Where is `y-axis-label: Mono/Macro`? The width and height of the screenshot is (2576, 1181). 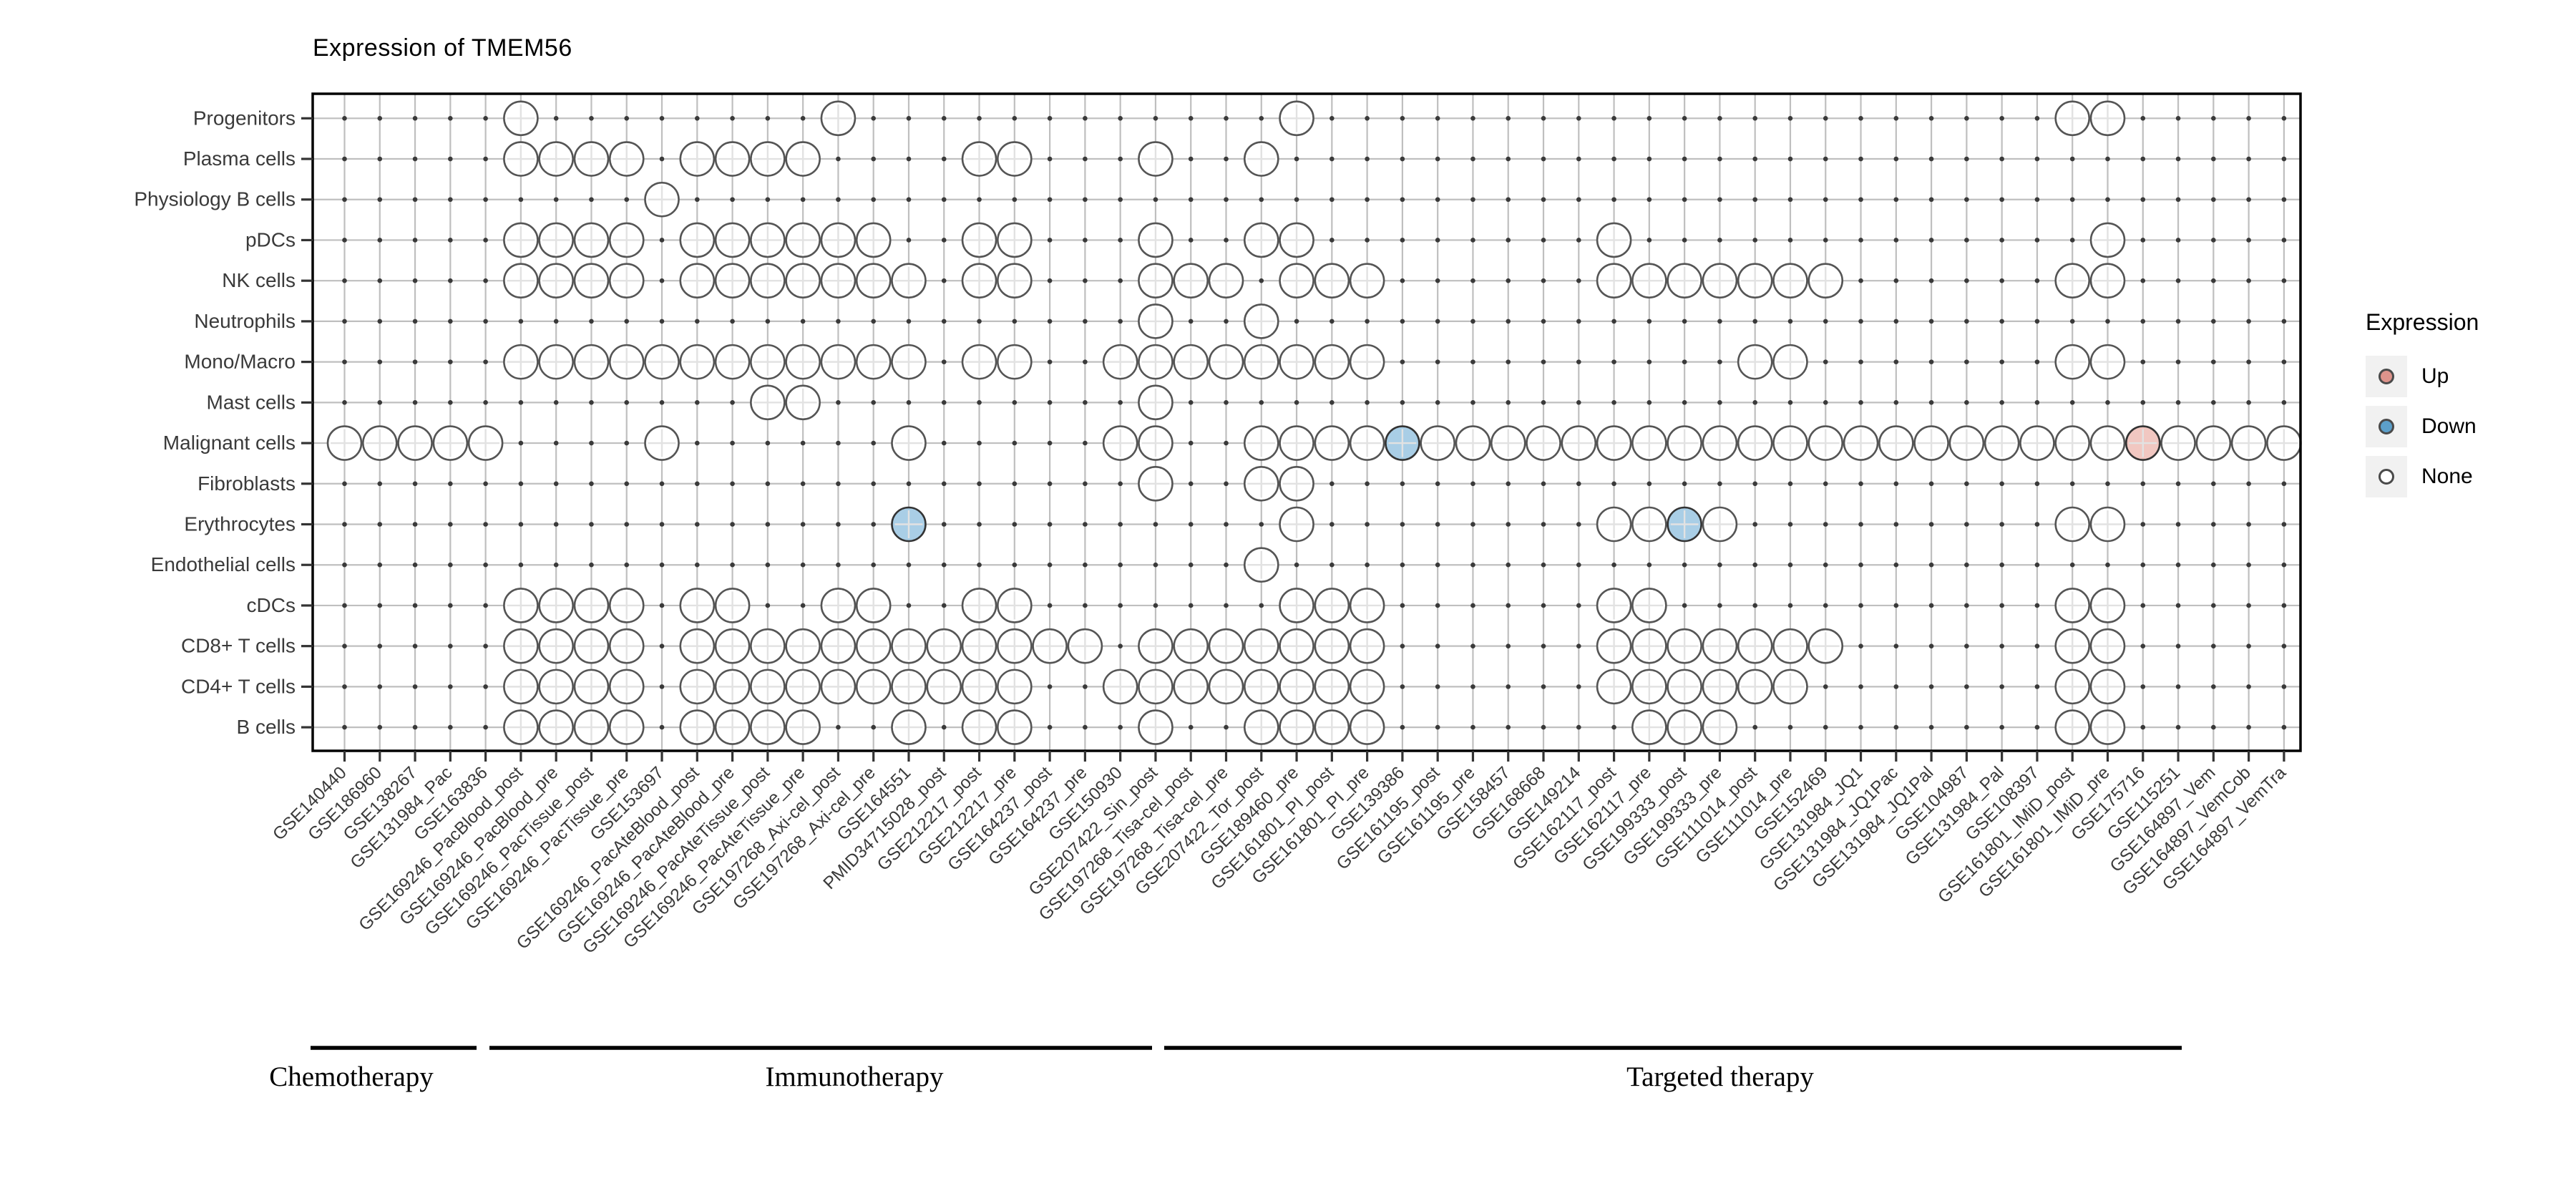 y-axis-label: Mono/Macro is located at coordinates (240, 362).